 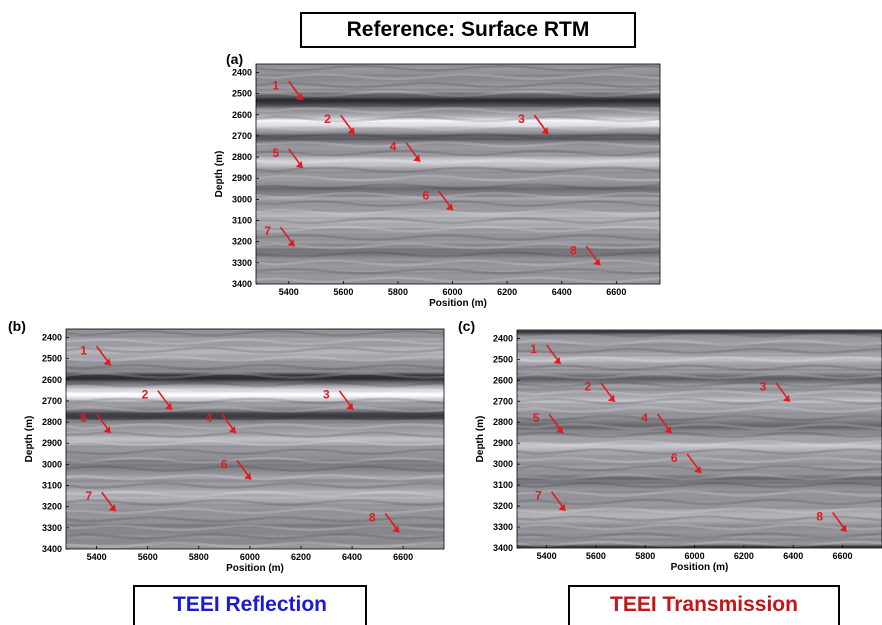 What do you see at coordinates (327, 119) in the screenshot?
I see `annotation-number: 2` at bounding box center [327, 119].